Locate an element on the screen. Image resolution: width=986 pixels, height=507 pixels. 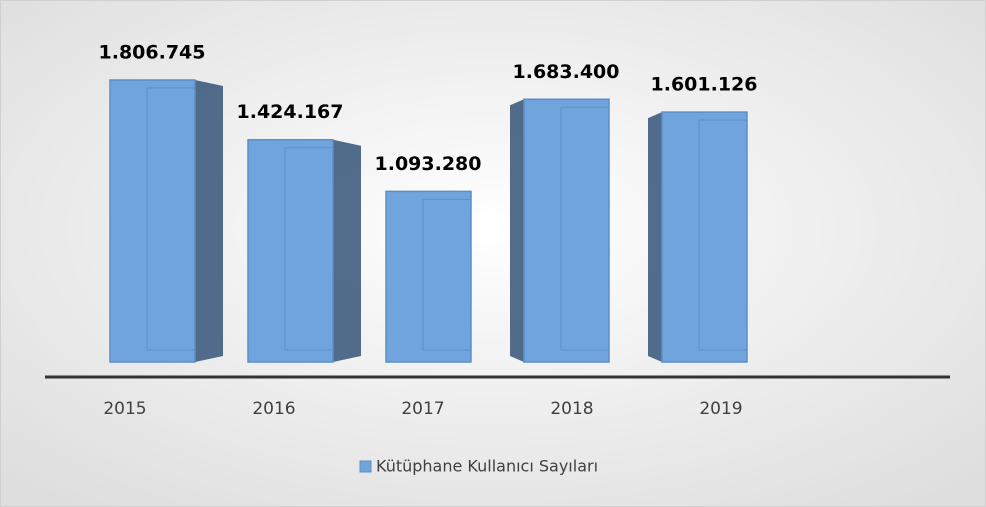
value-label: 1.683.400 is located at coordinates (566, 72).